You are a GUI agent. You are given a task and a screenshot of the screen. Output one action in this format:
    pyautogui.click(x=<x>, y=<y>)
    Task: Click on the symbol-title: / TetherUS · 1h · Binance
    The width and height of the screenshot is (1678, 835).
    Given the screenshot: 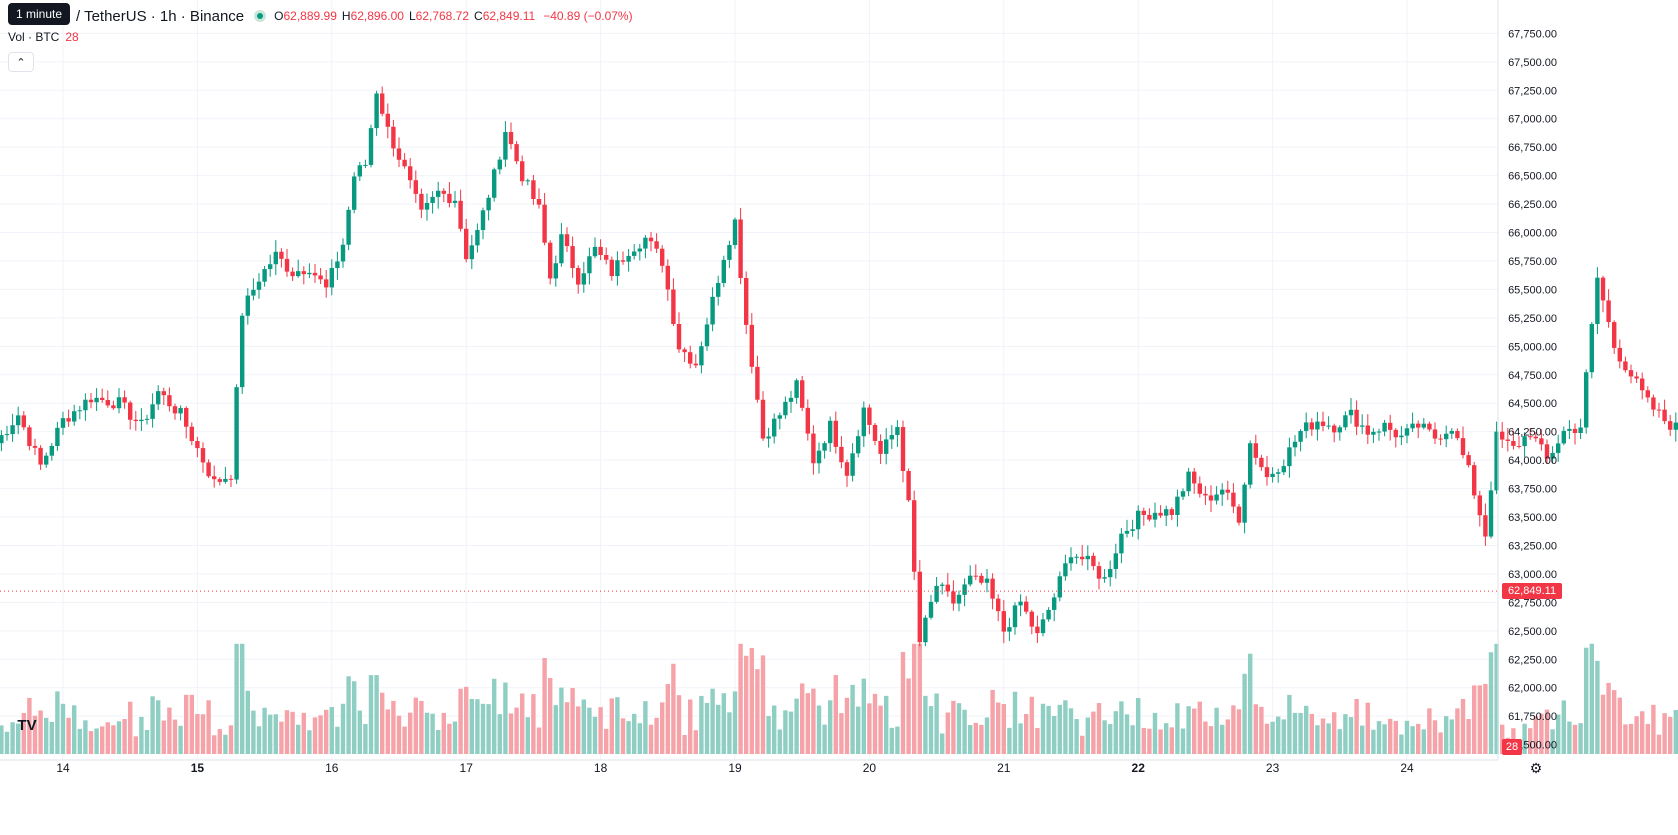 What is the action you would take?
    pyautogui.click(x=160, y=16)
    